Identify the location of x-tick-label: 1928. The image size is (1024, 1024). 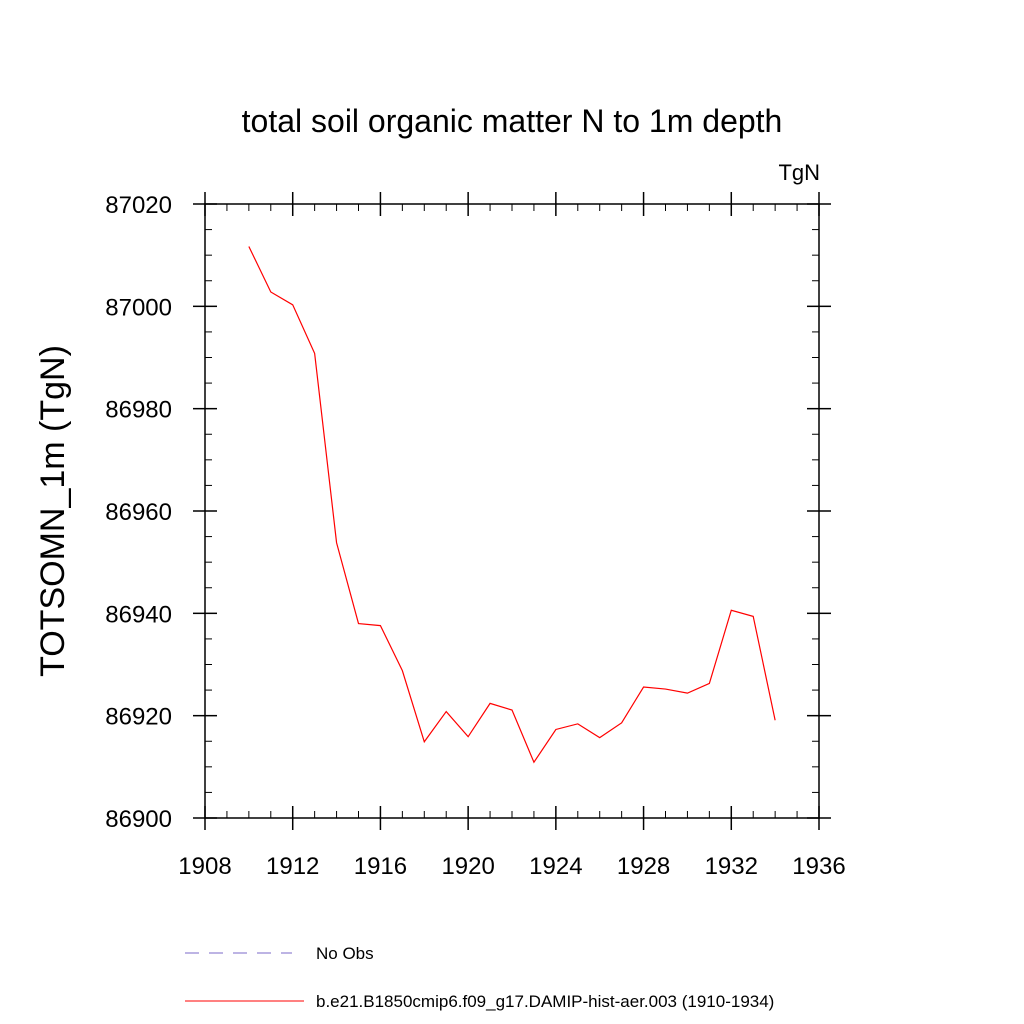
(643, 866).